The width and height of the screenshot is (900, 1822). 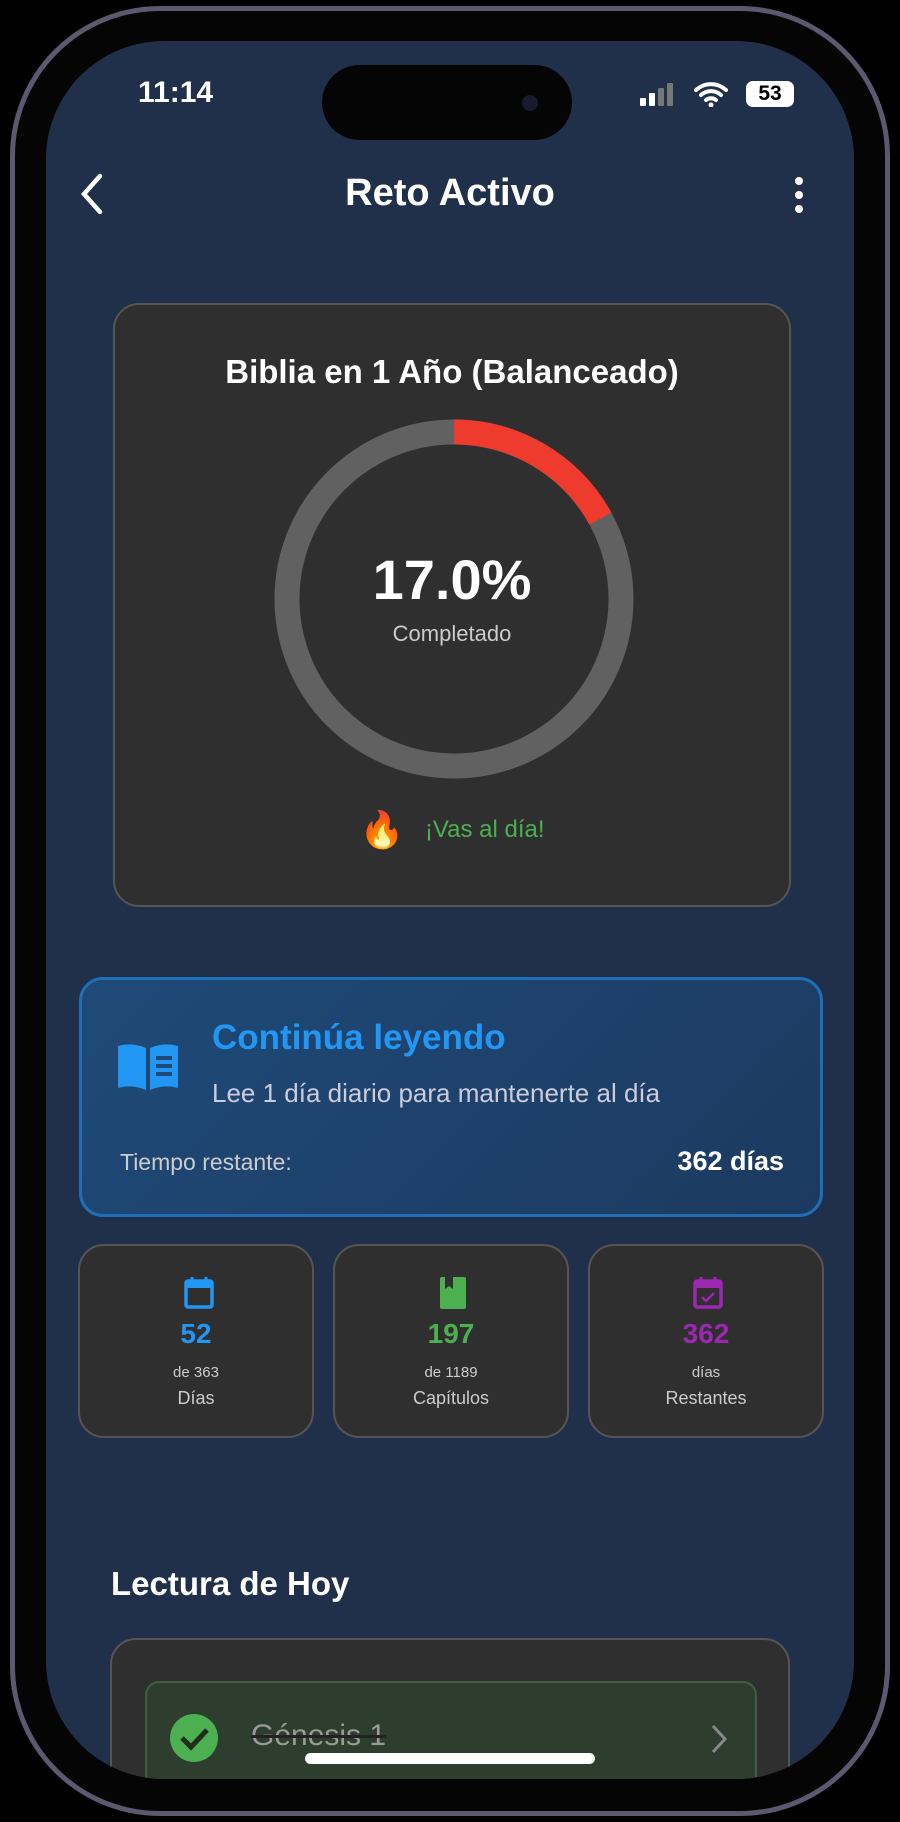 What do you see at coordinates (451, 1398) in the screenshot?
I see `stat-label: Capítulos` at bounding box center [451, 1398].